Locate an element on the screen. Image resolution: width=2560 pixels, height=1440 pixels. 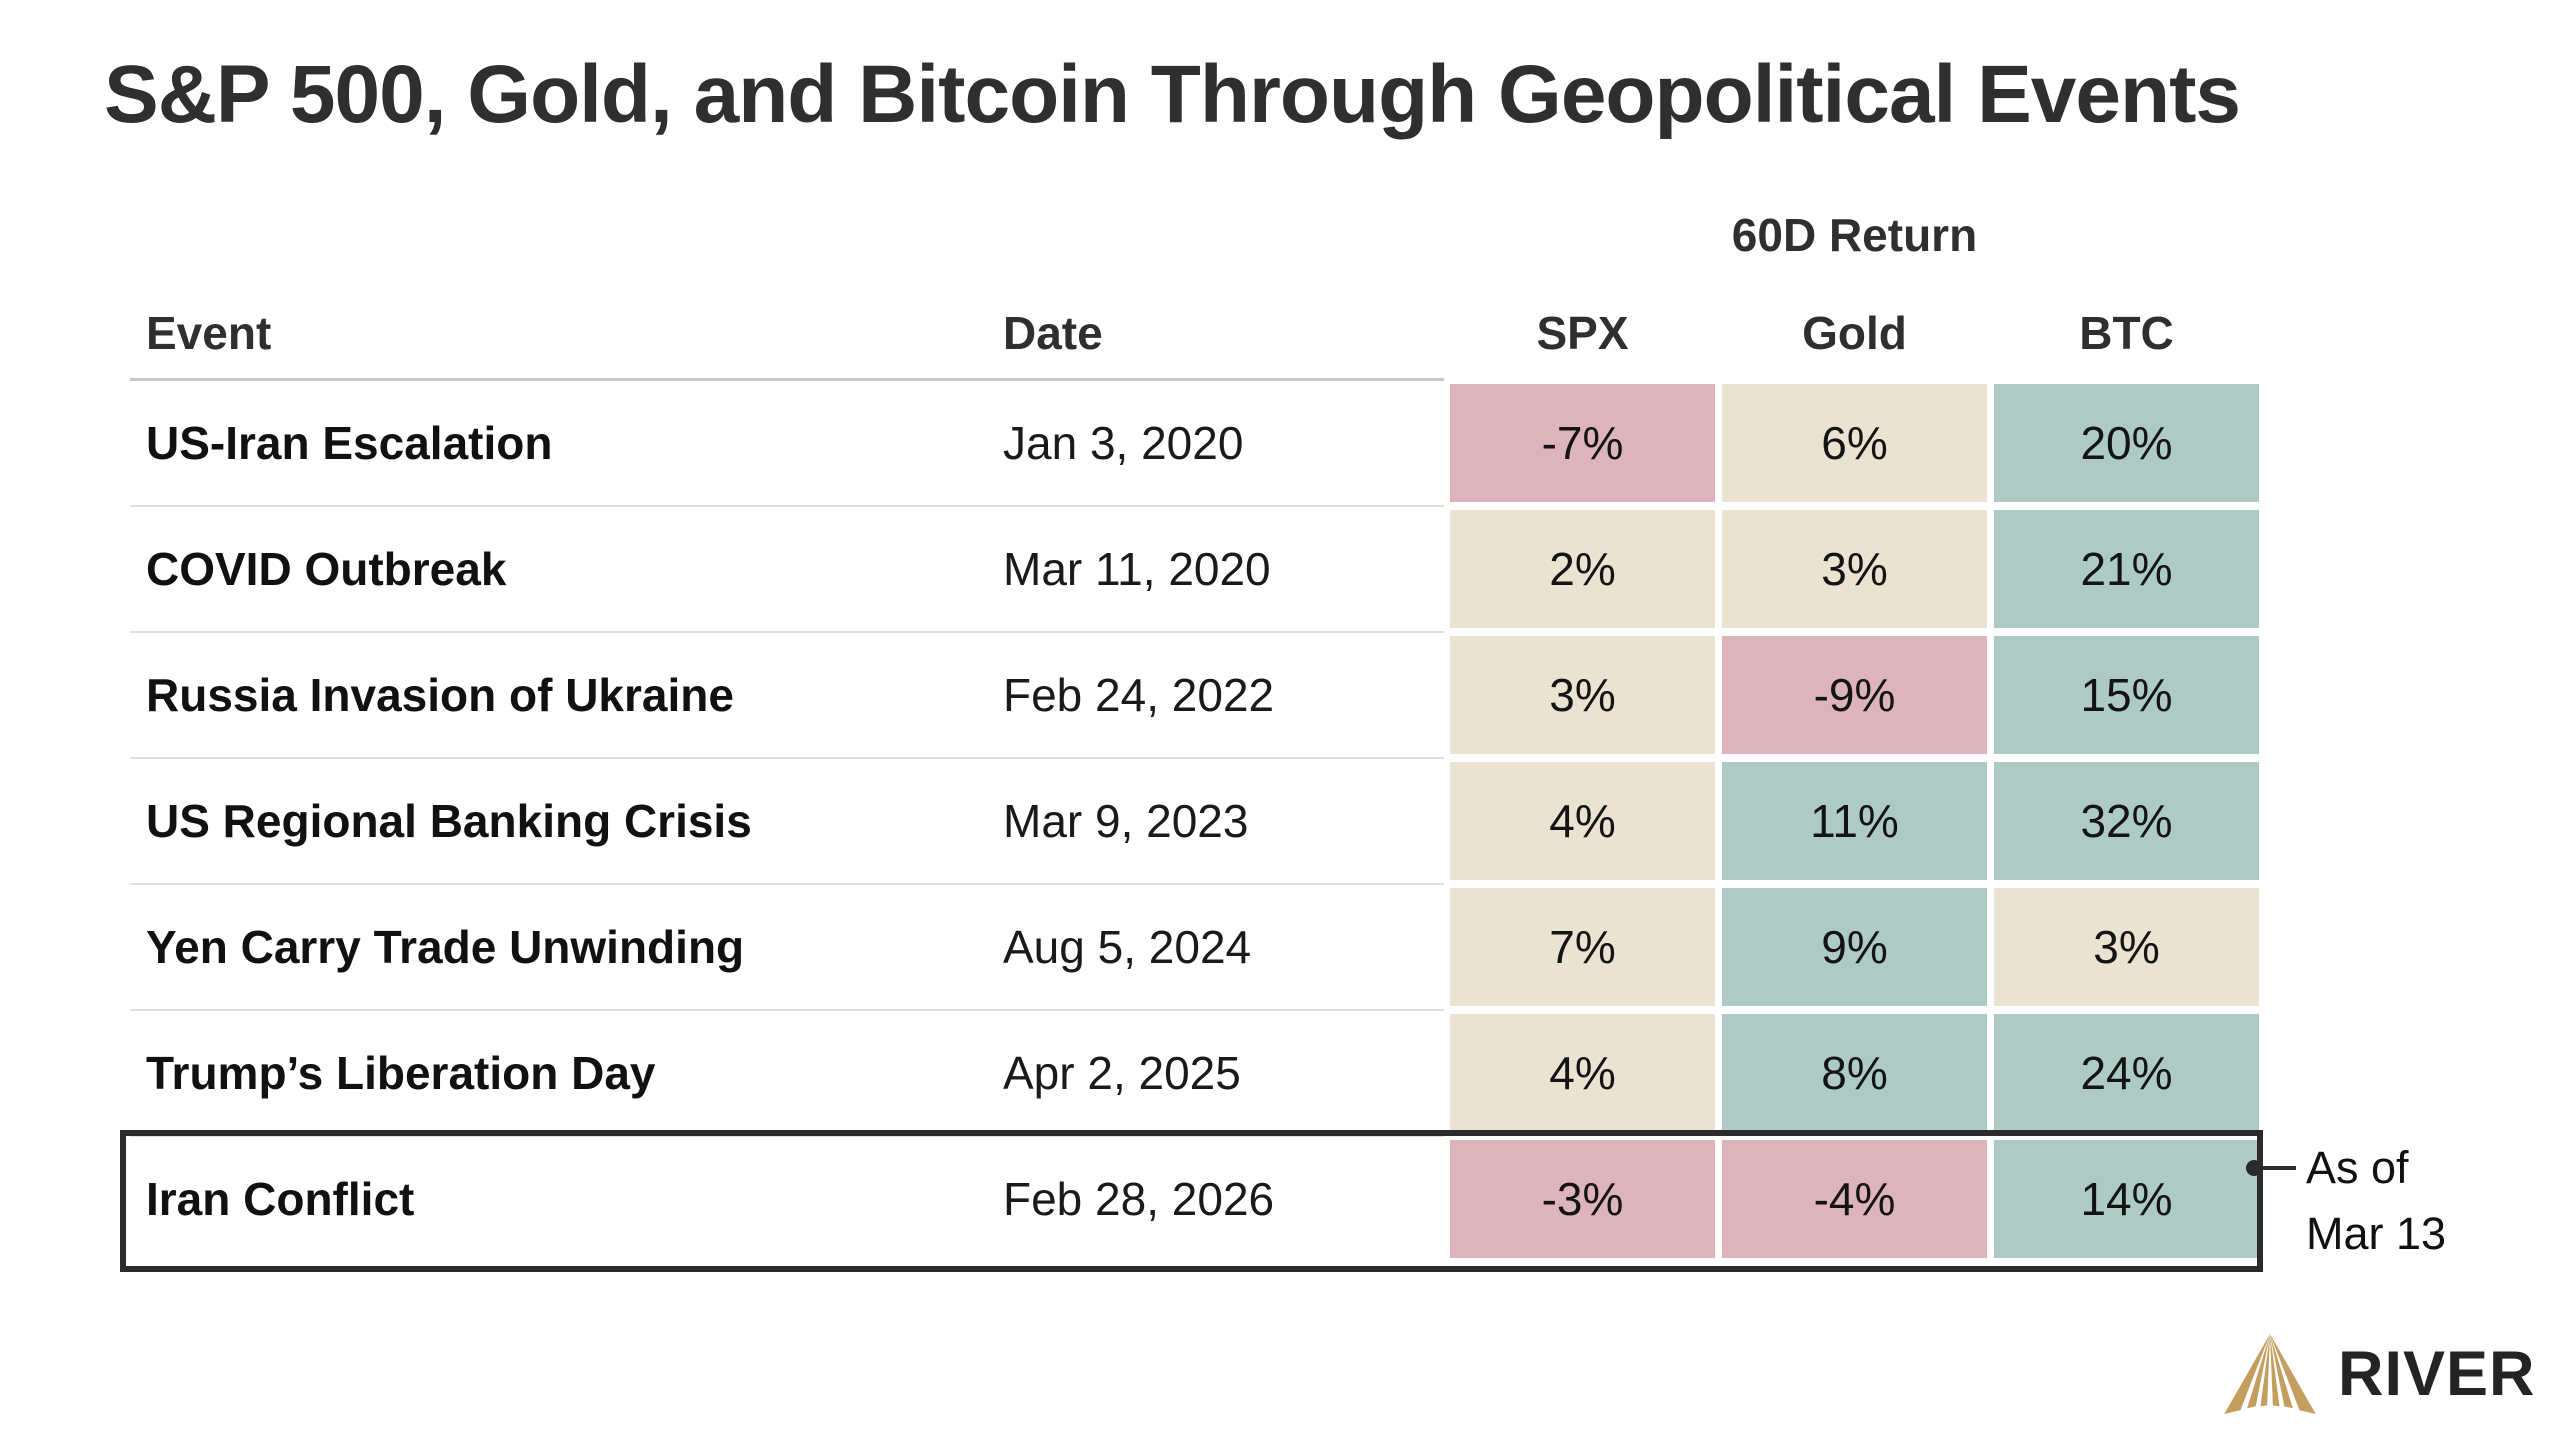
gold-return-cell: -9% is located at coordinates (1854, 695).